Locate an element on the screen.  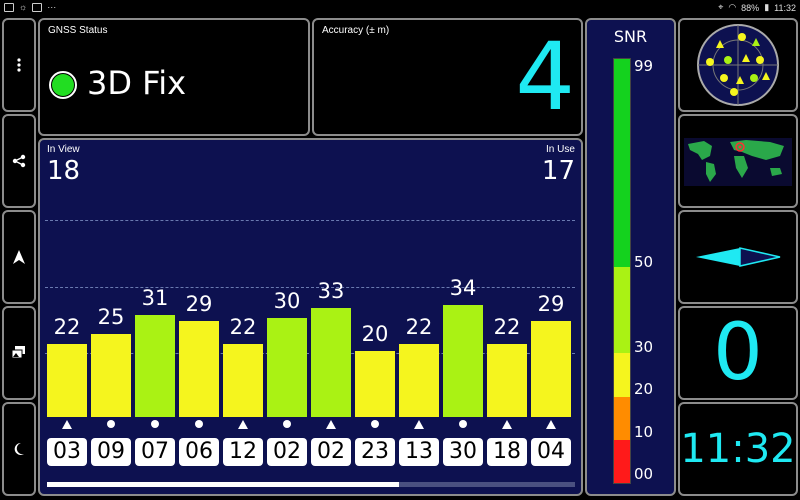
snr-tick-label: 30 is located at coordinates (644, 347).